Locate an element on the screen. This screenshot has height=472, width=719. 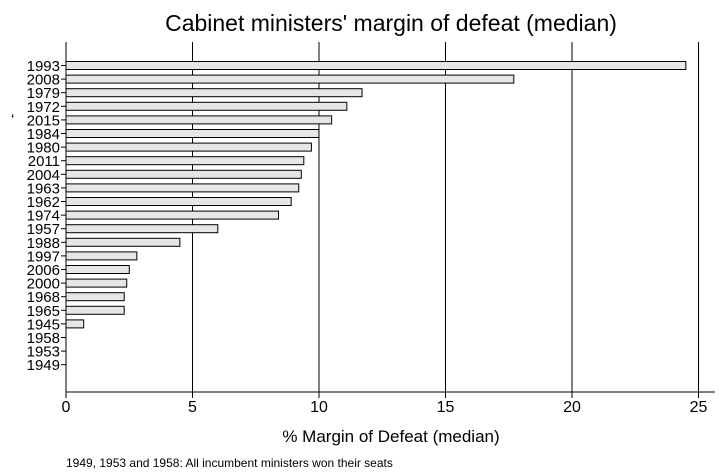
x-tick-label-5: 5 is located at coordinates (192, 407).